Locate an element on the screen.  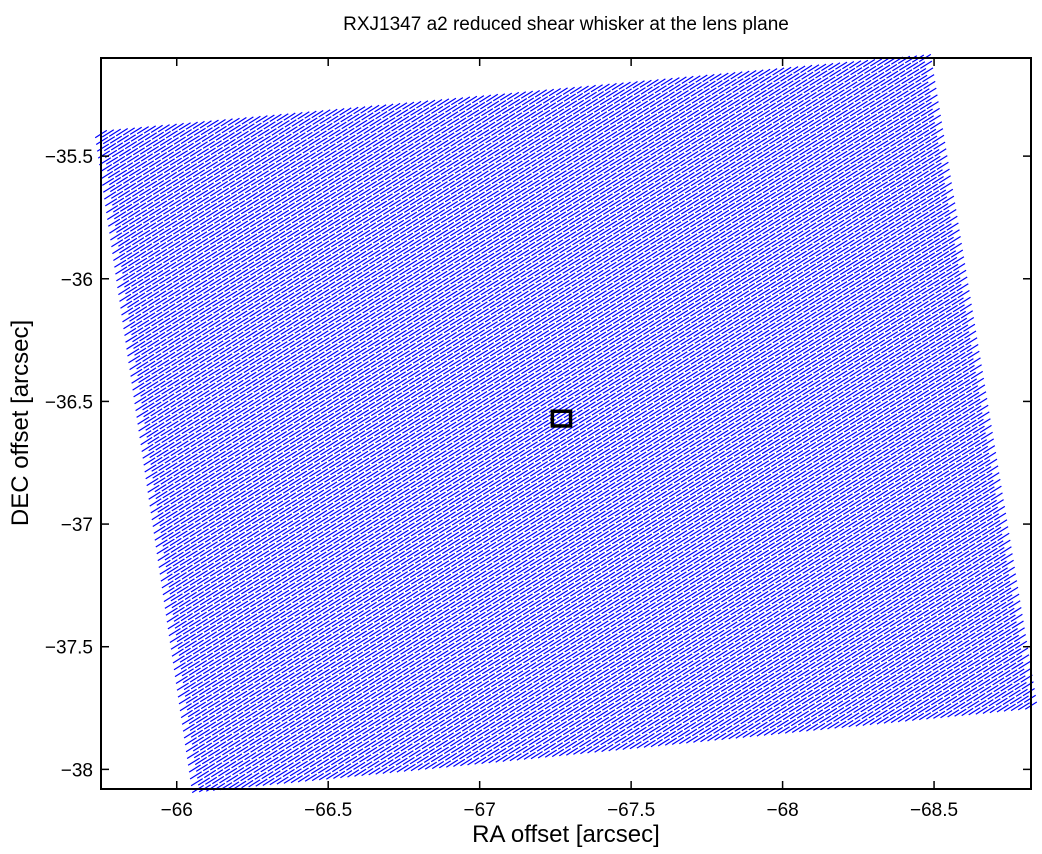
x-axis-label: RA offset [arcsec] is located at coordinates (566, 834).